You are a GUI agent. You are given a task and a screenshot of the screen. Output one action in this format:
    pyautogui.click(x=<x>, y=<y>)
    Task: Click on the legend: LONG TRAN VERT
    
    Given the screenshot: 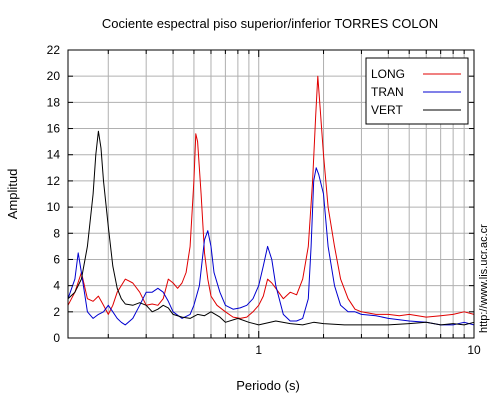 What is the action you would take?
    pyautogui.click(x=417, y=91)
    